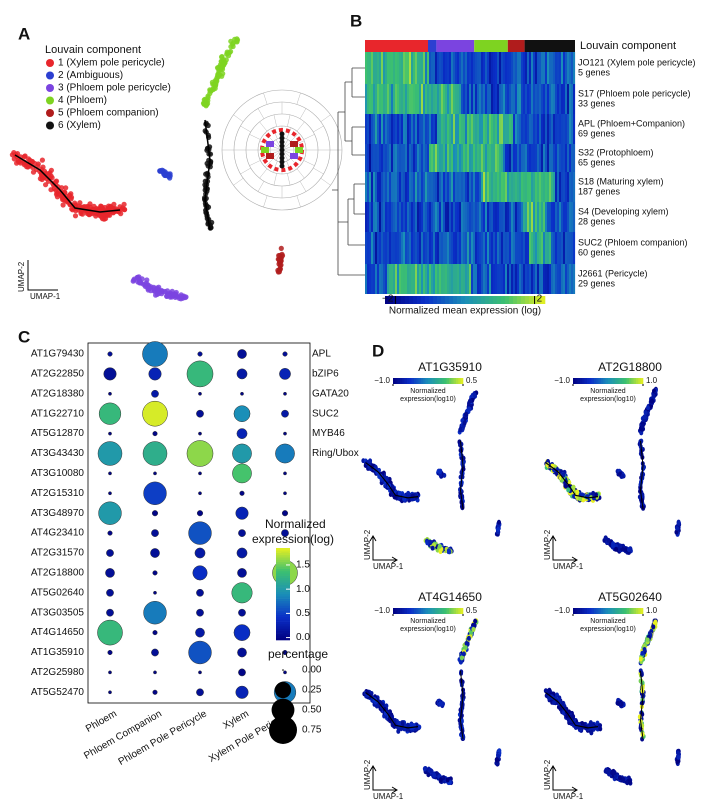  Describe the element at coordinates (547, 774) in the screenshot. I see `y-axis-label: UMAP-2` at that location.